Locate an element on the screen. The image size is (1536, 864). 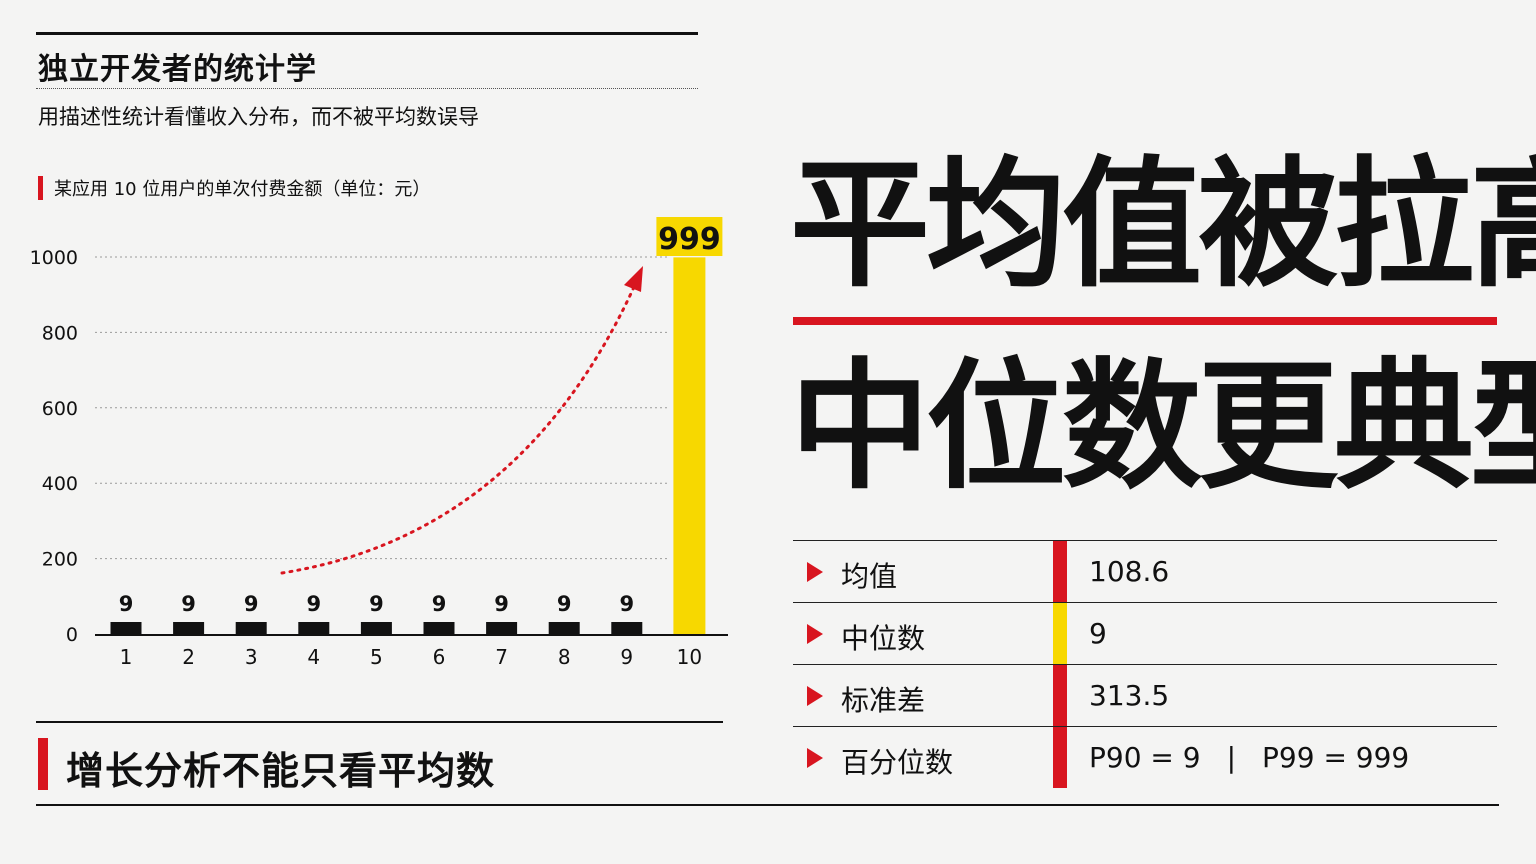
y-tick-label: 400 is located at coordinates (60, 484).